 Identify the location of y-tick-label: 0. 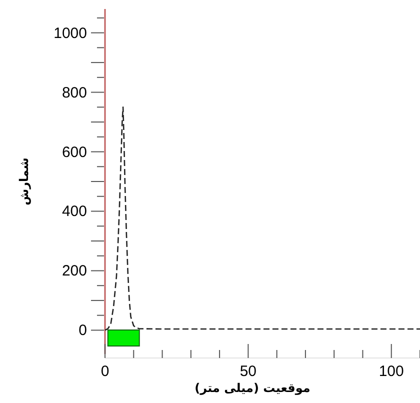
(82, 331).